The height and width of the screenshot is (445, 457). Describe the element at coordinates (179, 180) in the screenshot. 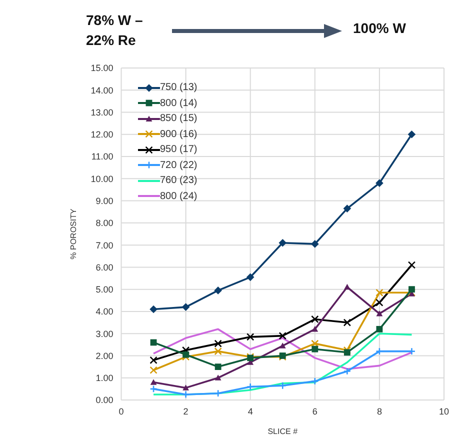

I see `legend-label: 760 (23)` at that location.